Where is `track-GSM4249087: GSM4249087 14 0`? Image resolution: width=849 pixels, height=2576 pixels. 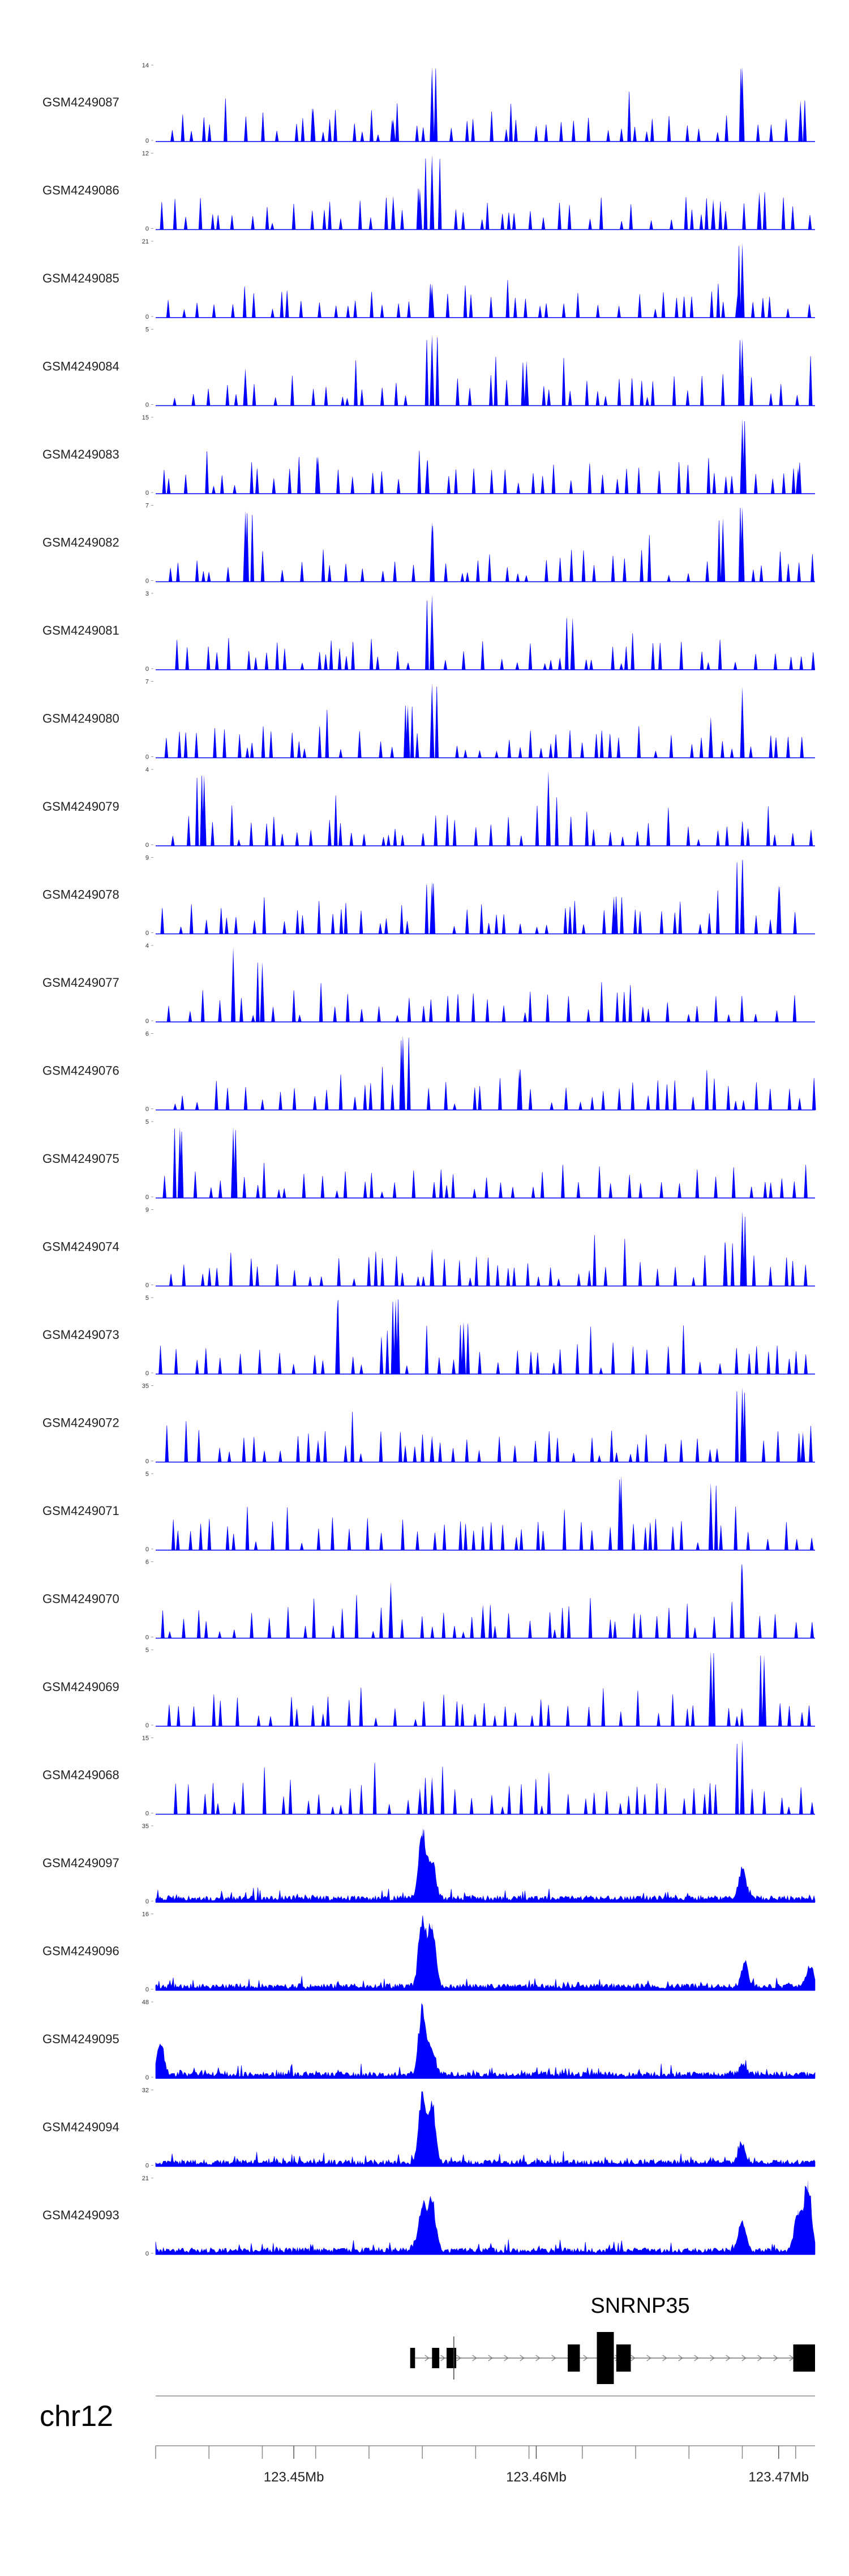 track-GSM4249087: GSM4249087 14 0 is located at coordinates (428, 103).